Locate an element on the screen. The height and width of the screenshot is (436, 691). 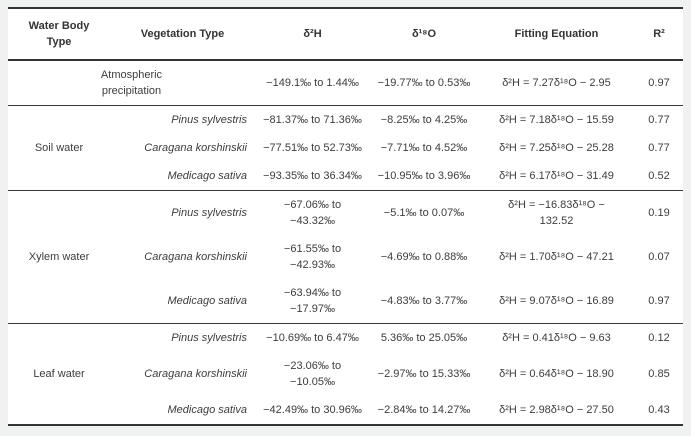
fitting-equation-cell: δ²H = 7.27δ¹⁸O − 2.95 is located at coordinates (556, 83).